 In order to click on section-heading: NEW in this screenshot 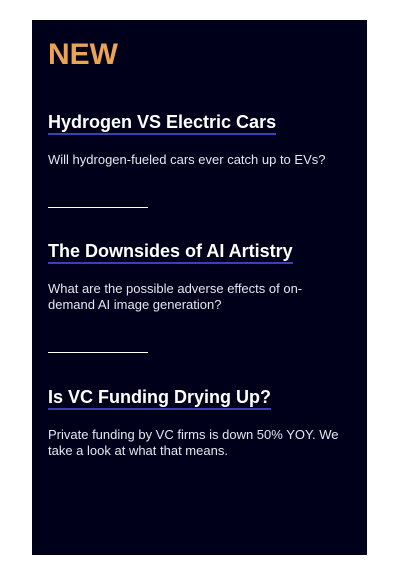, I will do `click(83, 54)`.